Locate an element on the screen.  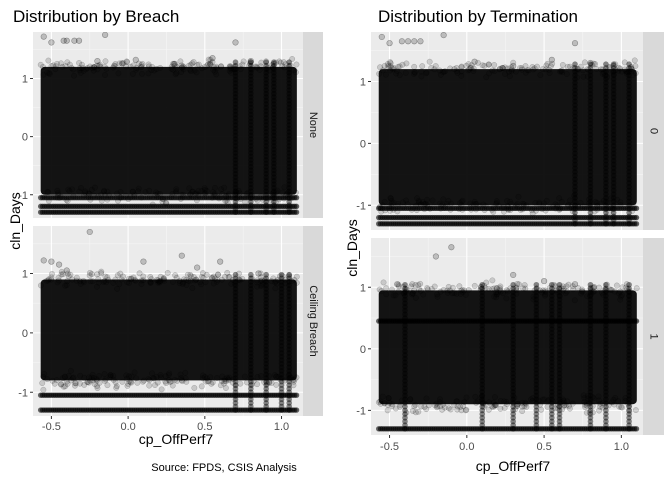
point-row is located at coordinates (508, 429).